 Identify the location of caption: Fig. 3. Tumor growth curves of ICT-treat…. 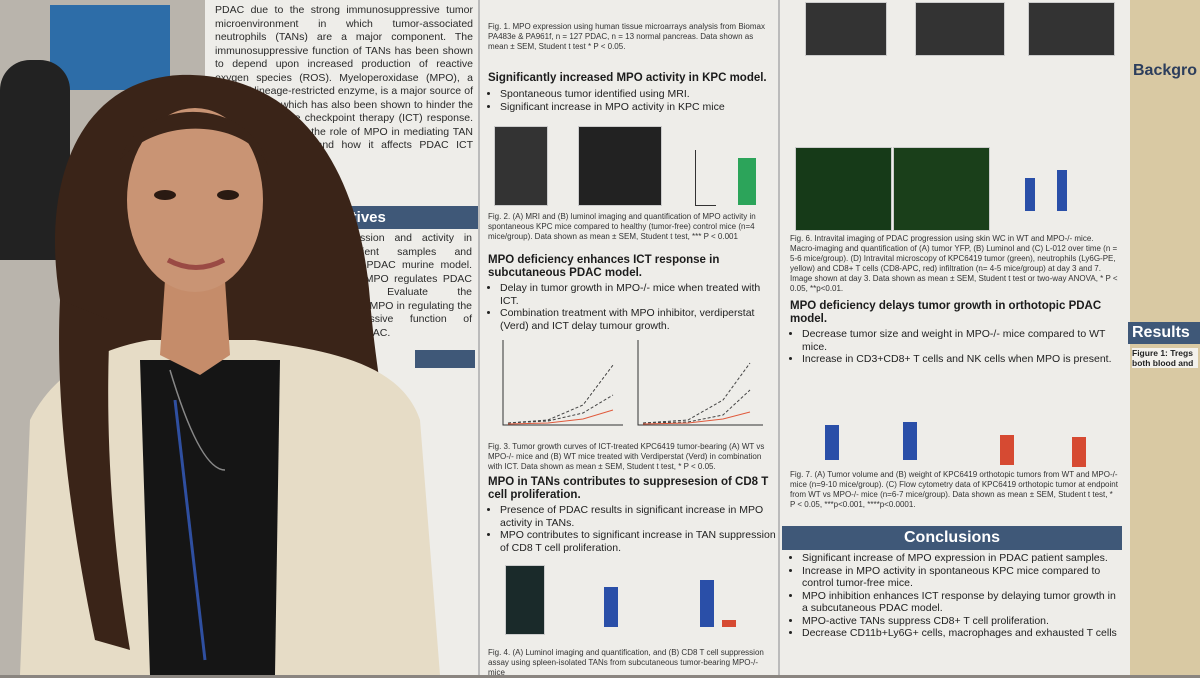
(626, 456).